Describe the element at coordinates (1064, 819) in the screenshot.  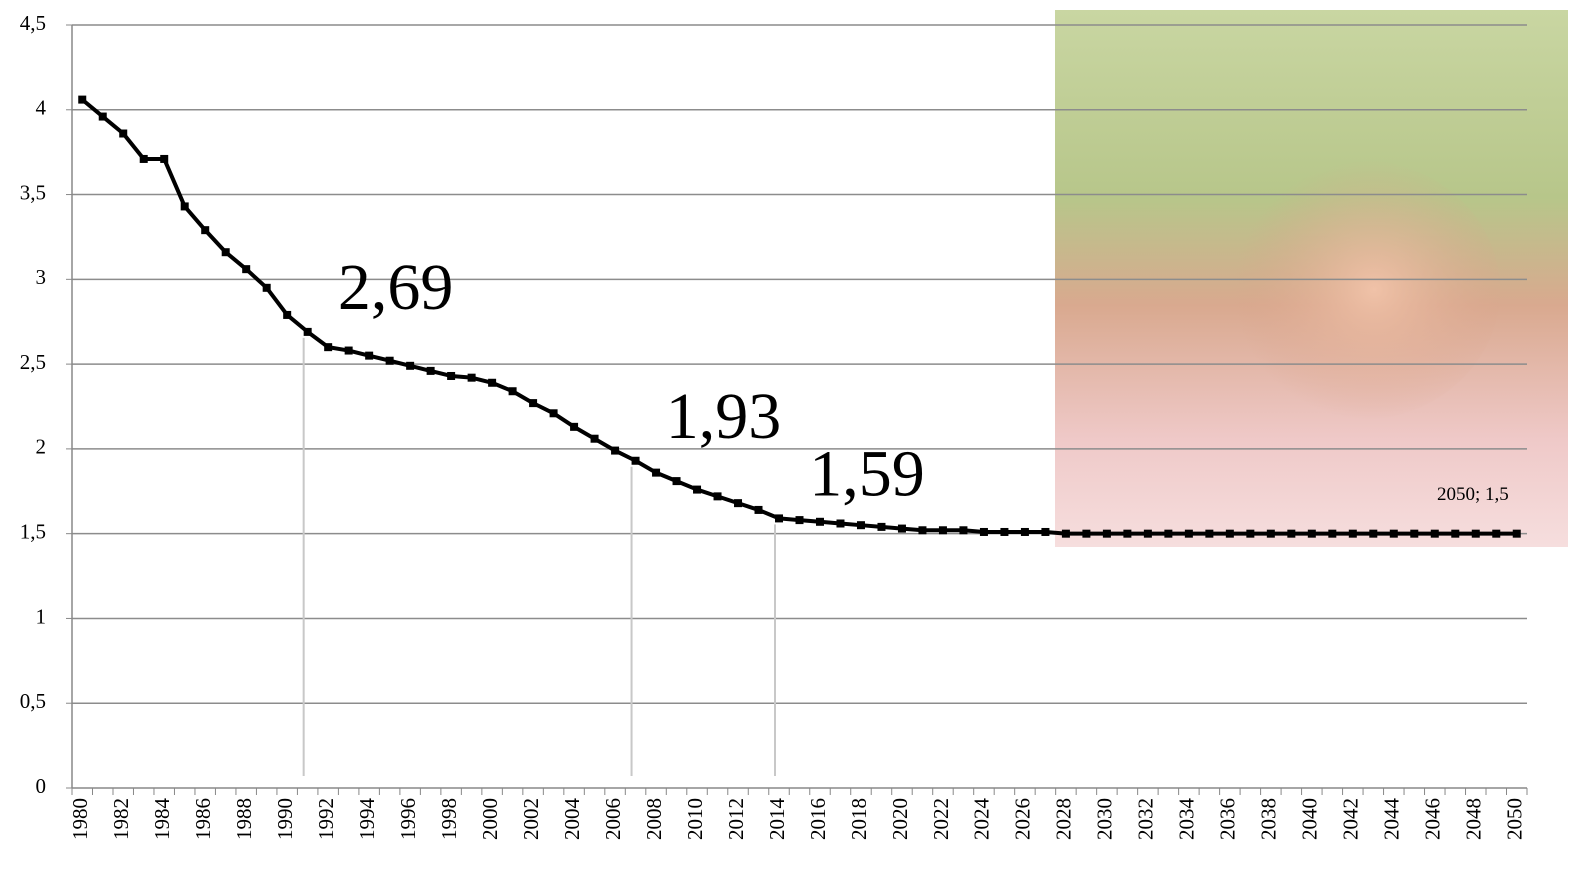
I see `x-tick-label: 2028` at that location.